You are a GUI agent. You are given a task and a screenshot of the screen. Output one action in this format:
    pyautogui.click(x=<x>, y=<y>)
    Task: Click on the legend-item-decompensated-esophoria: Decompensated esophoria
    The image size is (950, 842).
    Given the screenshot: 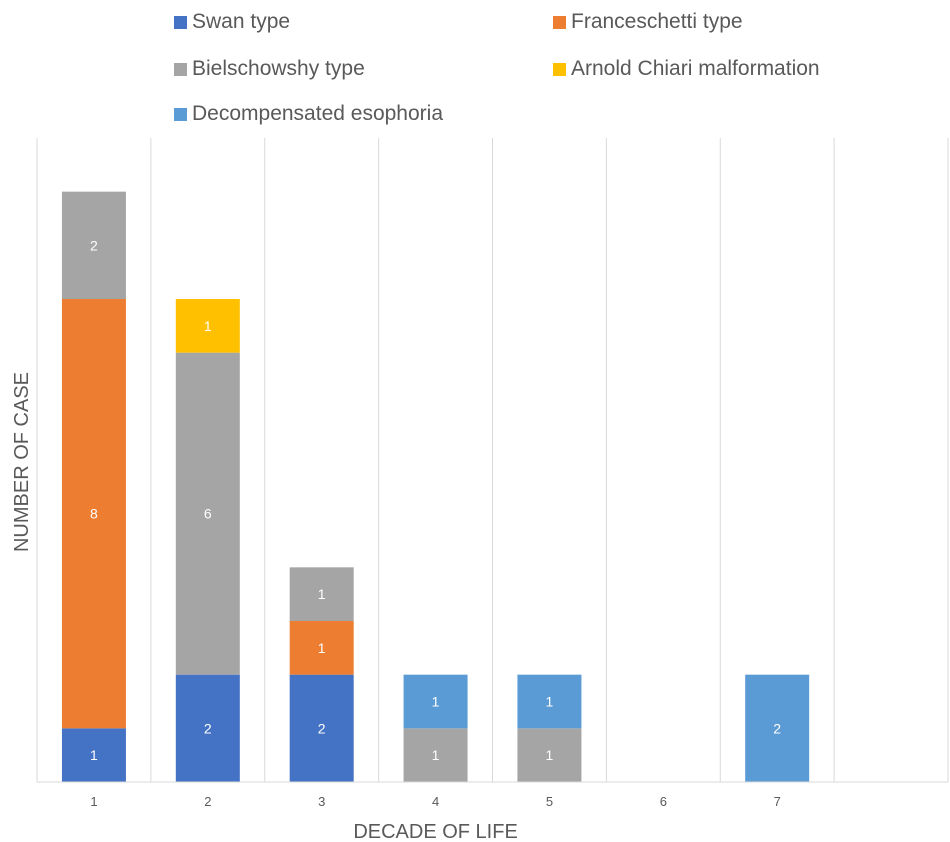 What is the action you would take?
    pyautogui.click(x=308, y=114)
    